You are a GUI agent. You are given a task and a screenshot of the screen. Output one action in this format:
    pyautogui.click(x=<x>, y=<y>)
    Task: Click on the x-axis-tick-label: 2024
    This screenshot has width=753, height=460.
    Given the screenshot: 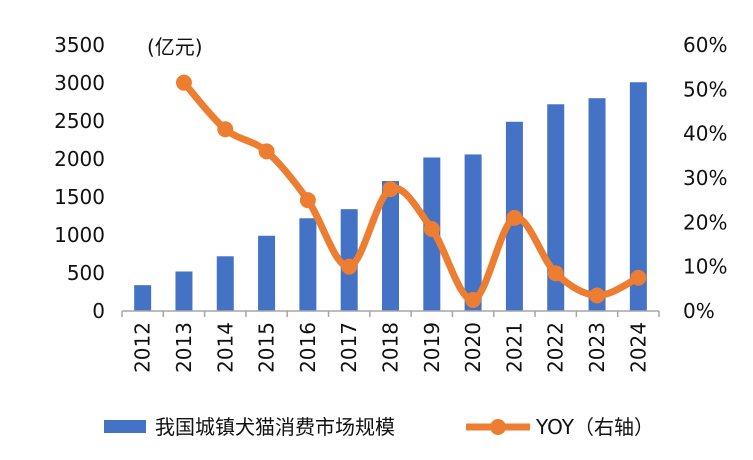 What is the action you would take?
    pyautogui.click(x=638, y=347)
    